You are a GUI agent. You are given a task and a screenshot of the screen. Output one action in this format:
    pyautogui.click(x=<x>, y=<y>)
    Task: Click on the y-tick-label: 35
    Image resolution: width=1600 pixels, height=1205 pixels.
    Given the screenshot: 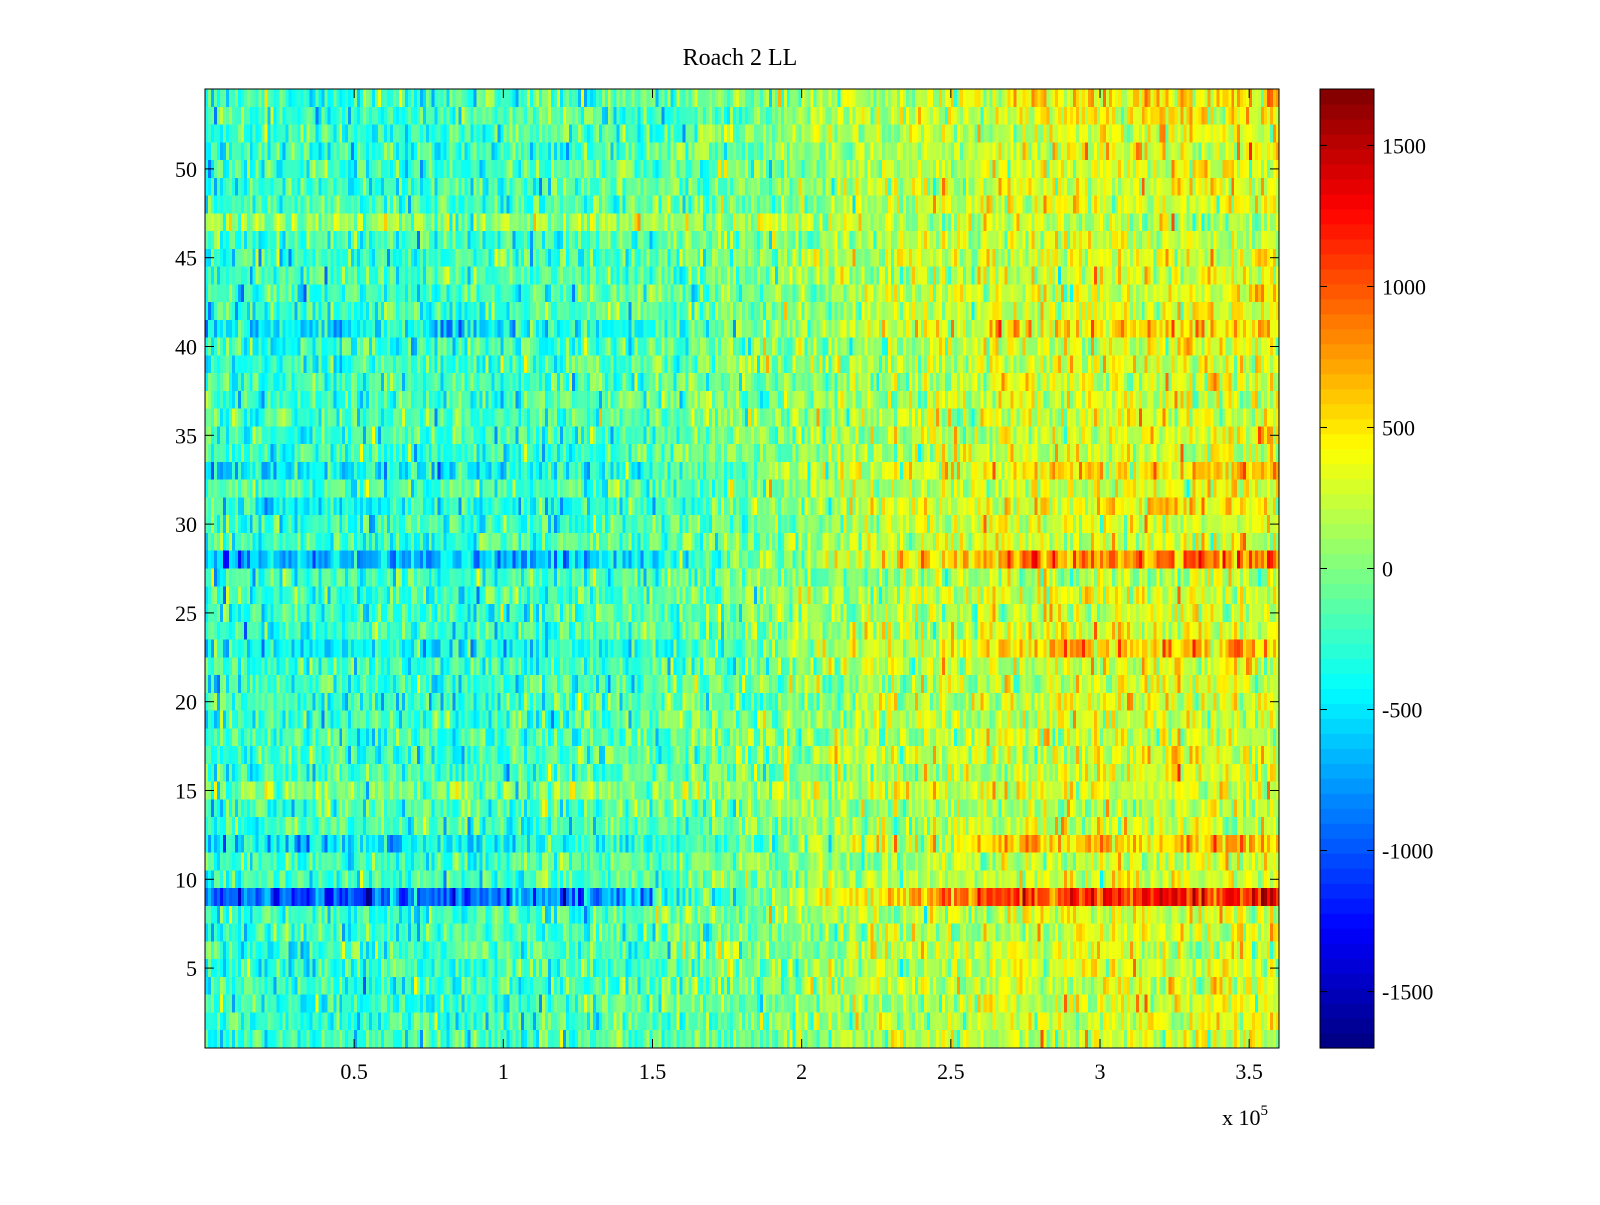 What is the action you would take?
    pyautogui.click(x=186, y=435)
    